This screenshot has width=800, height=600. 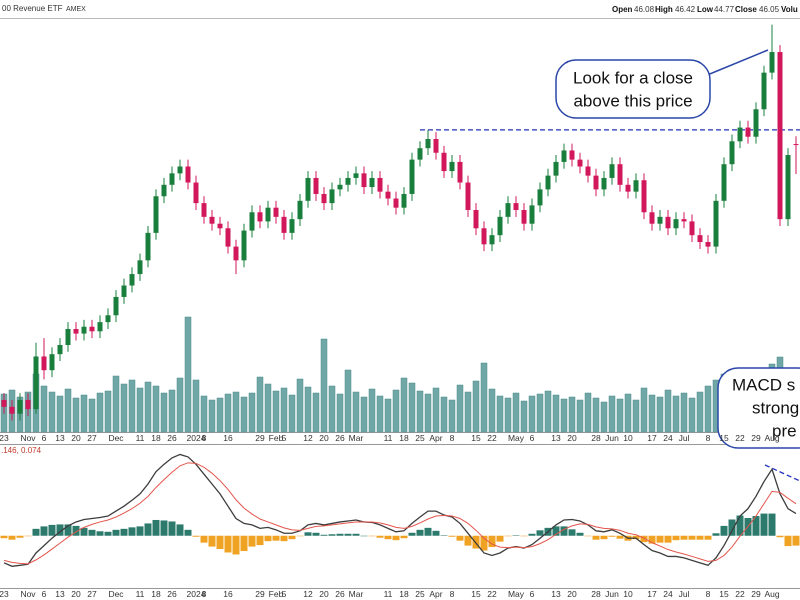 I want to click on x-tick-label: 15, so click(x=724, y=438).